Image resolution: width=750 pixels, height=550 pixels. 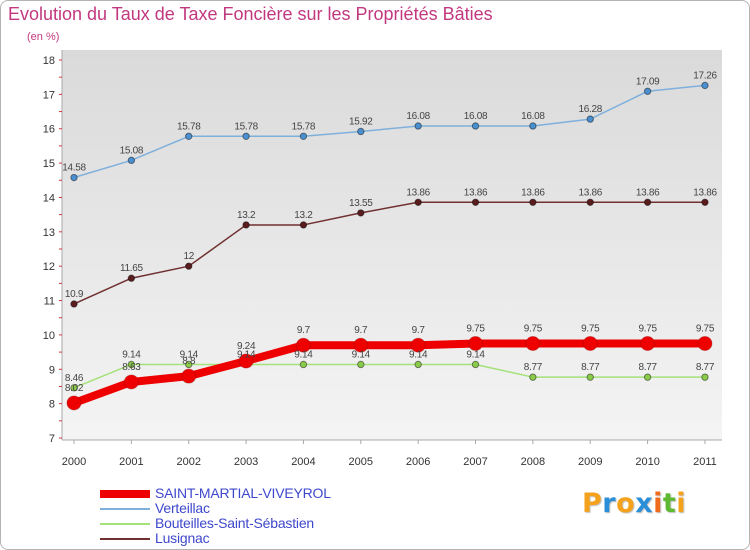 What do you see at coordinates (74, 462) in the screenshot?
I see `x-tick-label: 2000` at bounding box center [74, 462].